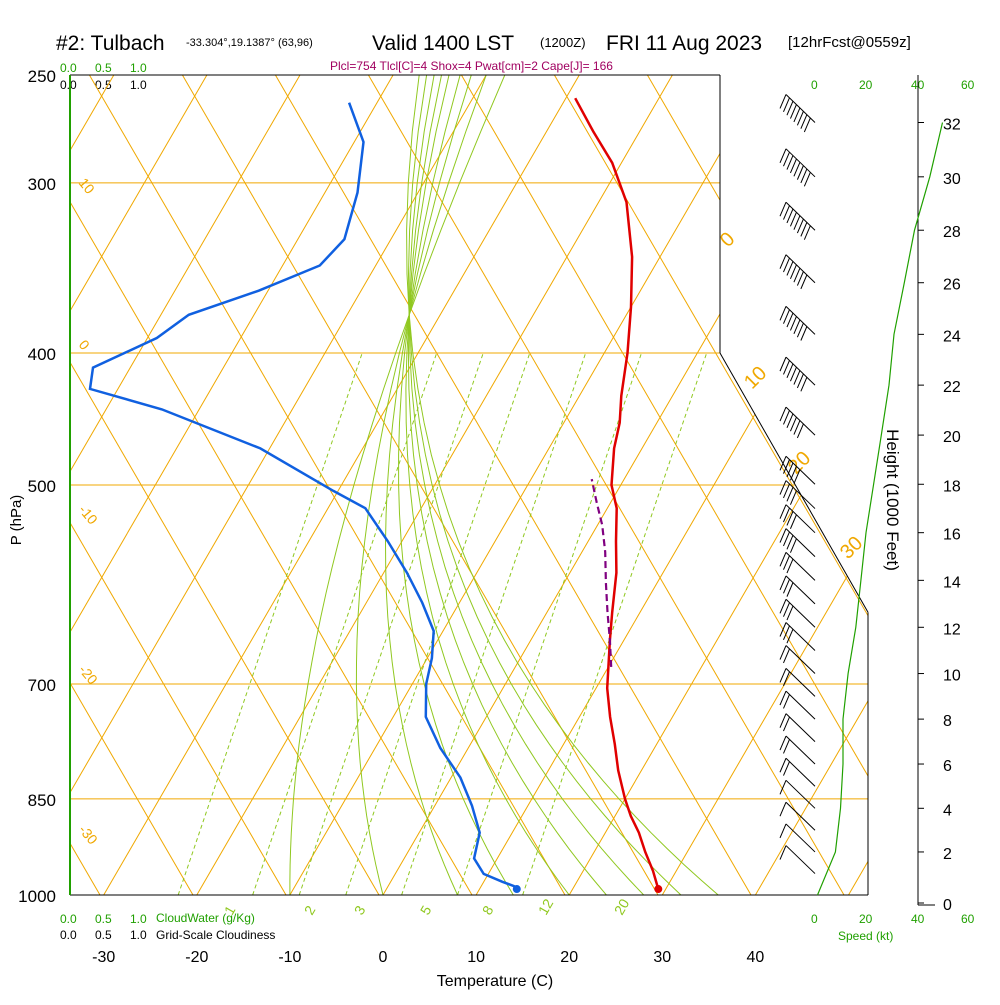 This screenshot has width=1000, height=1005. Describe the element at coordinates (865, 936) in the screenshot. I see `speed-label: Speed (kt)` at that location.